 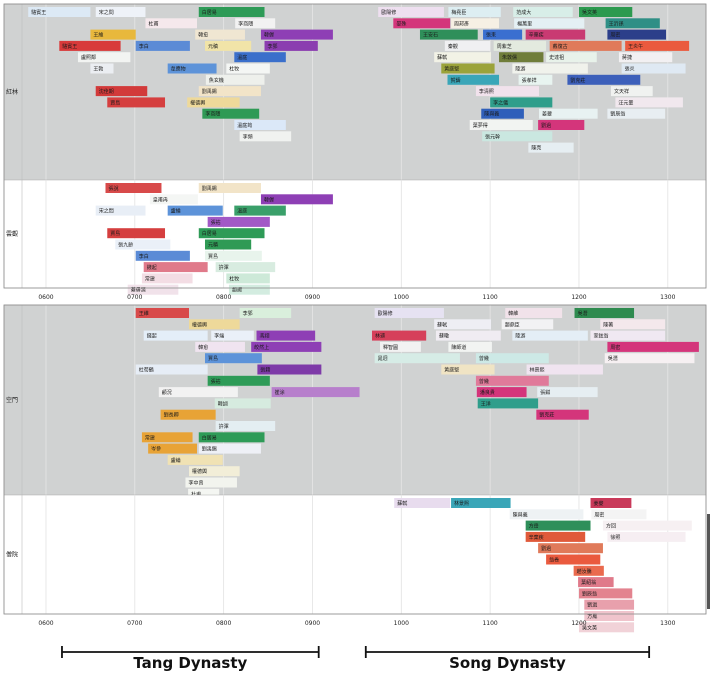 What do you see at coordinates (234, 69) in the screenshot?
I see `bar-label-1-1-23: 杜牧` at bounding box center [234, 69].